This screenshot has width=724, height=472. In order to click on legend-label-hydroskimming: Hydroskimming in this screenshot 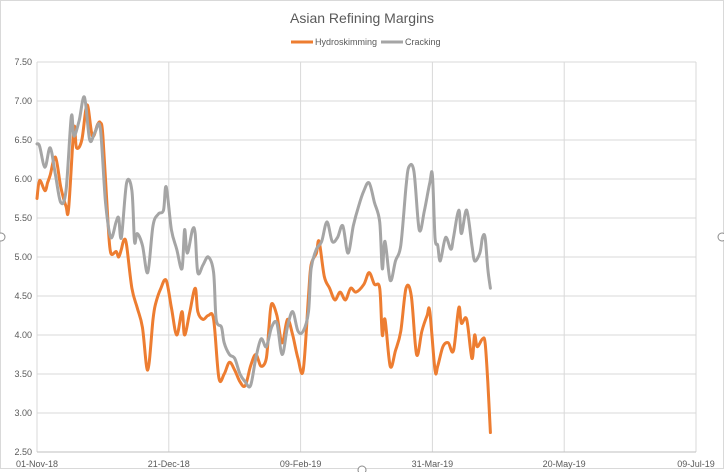, I will do `click(346, 42)`.